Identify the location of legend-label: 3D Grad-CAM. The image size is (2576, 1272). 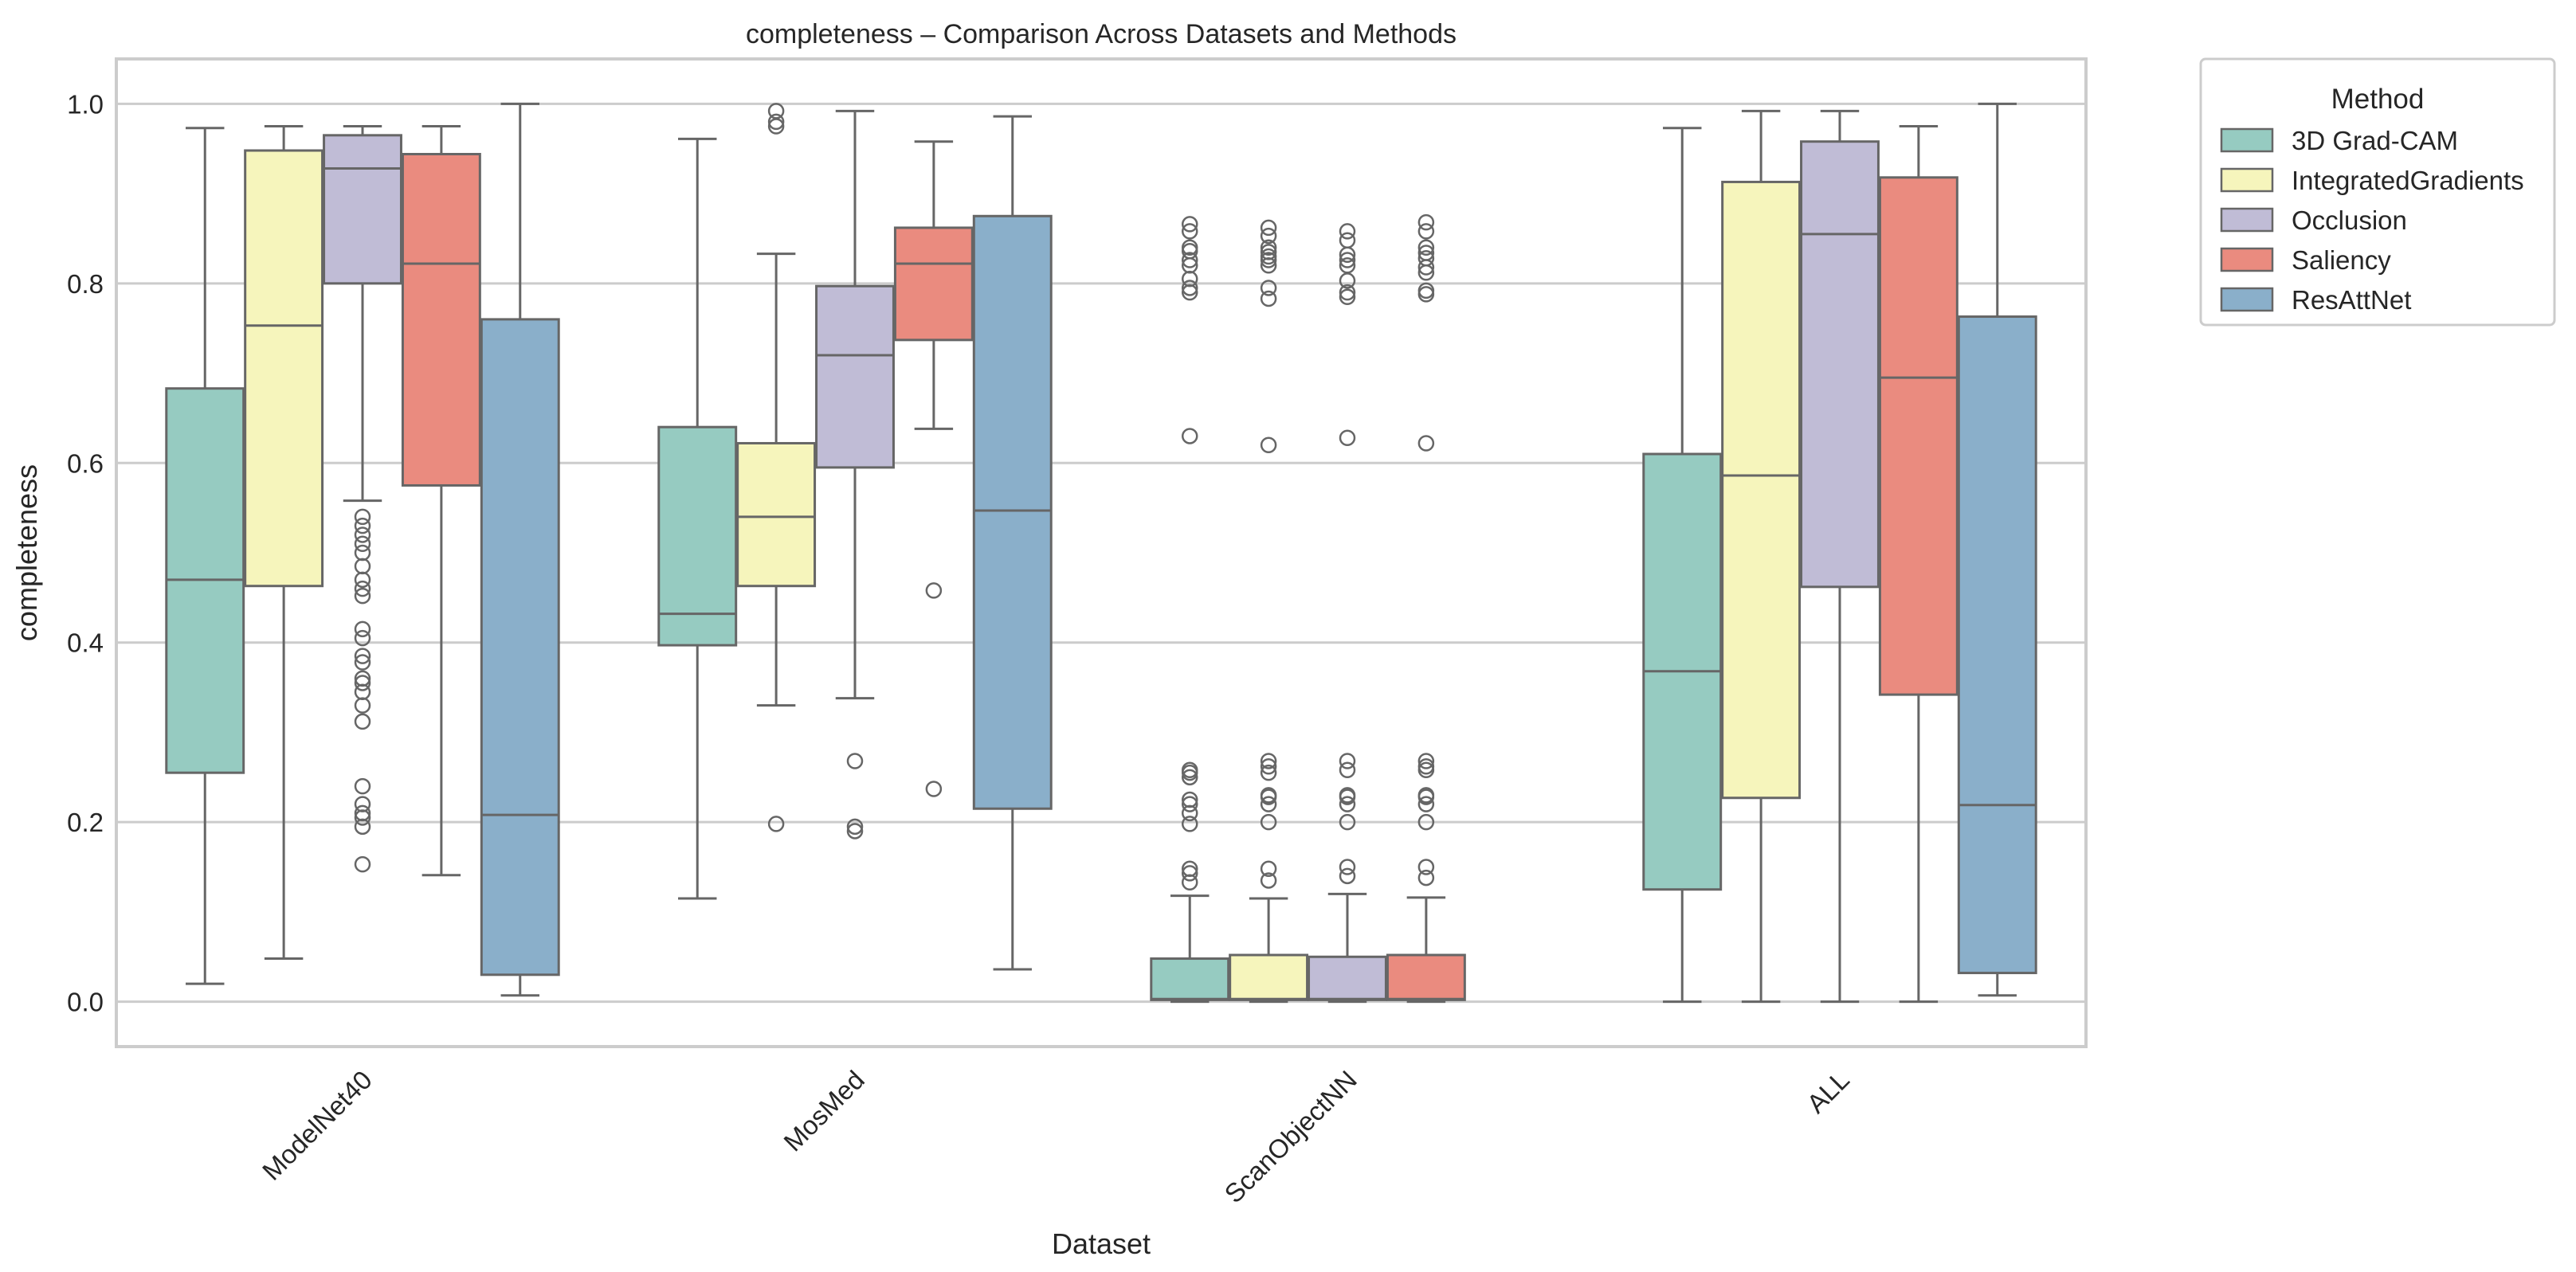
(2375, 140).